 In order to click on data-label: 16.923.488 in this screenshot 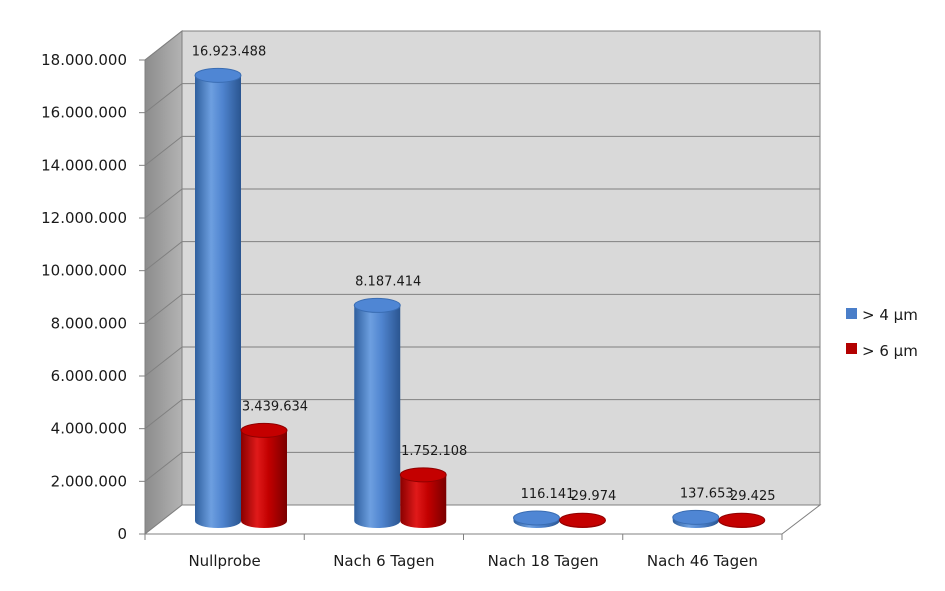, I will do `click(229, 51)`.